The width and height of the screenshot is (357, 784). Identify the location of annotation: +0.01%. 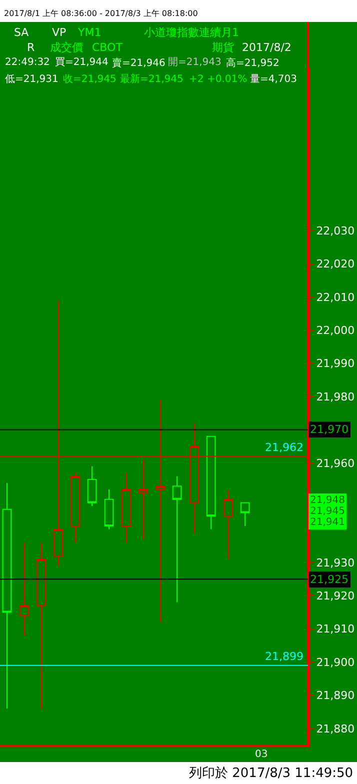
(227, 79).